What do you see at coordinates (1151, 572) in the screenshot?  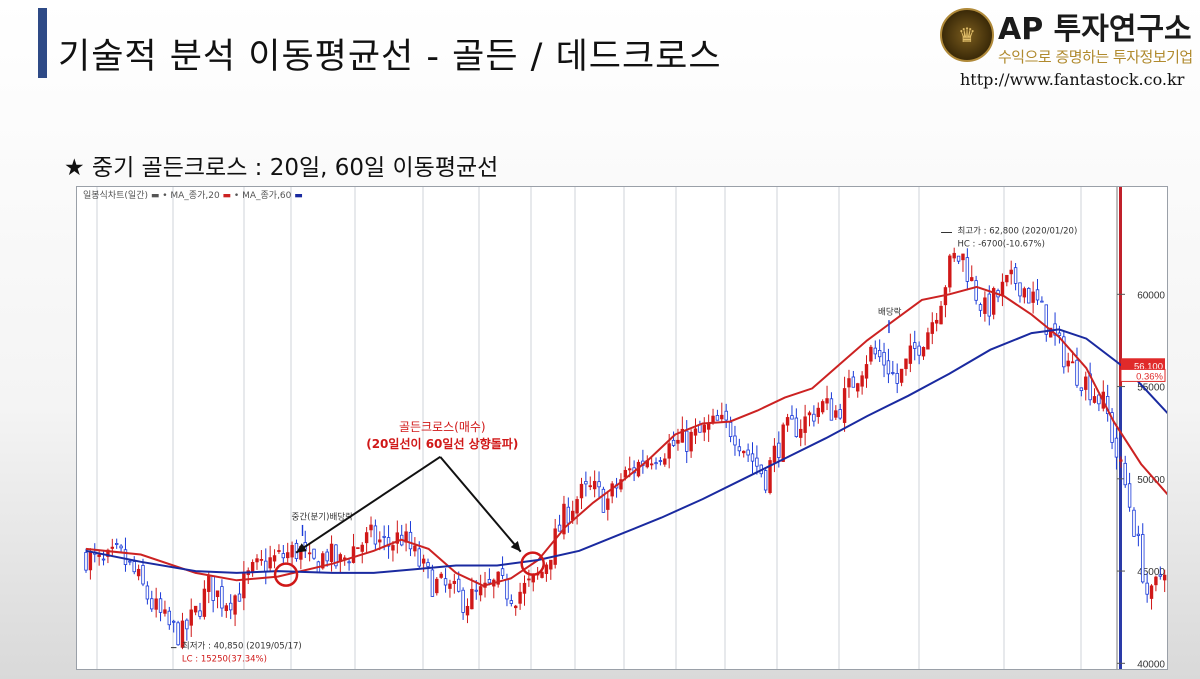 I see `y-tick-label: 45000` at bounding box center [1151, 572].